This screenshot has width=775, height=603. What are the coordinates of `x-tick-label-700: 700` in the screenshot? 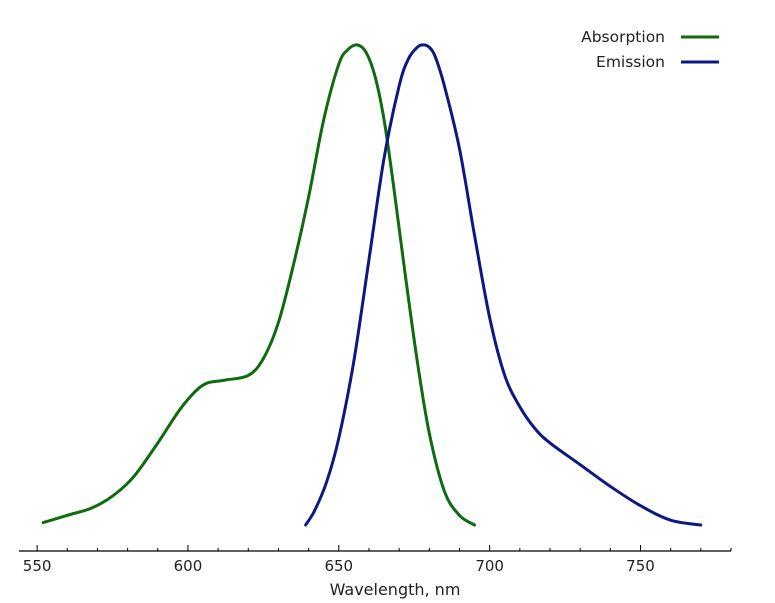 It's located at (489, 566).